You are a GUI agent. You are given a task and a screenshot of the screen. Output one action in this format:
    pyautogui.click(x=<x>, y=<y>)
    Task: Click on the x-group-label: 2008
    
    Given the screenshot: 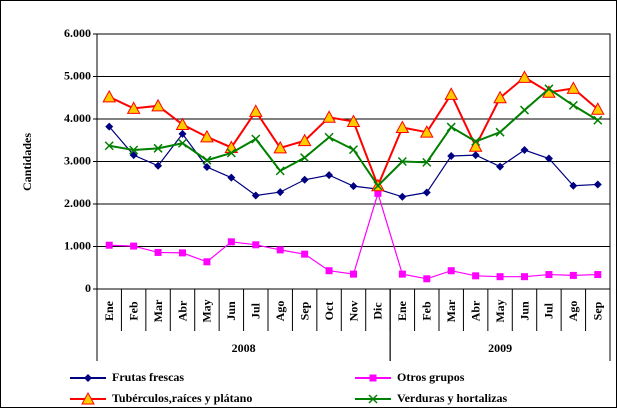 What is the action you would take?
    pyautogui.click(x=244, y=348)
    